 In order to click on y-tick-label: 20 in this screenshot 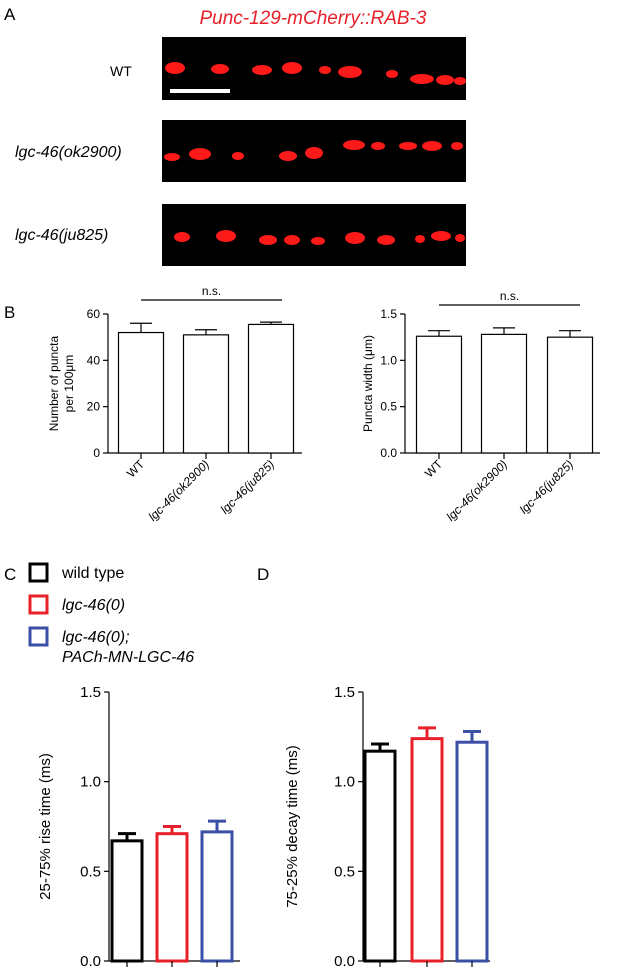, I will do `click(94, 407)`.